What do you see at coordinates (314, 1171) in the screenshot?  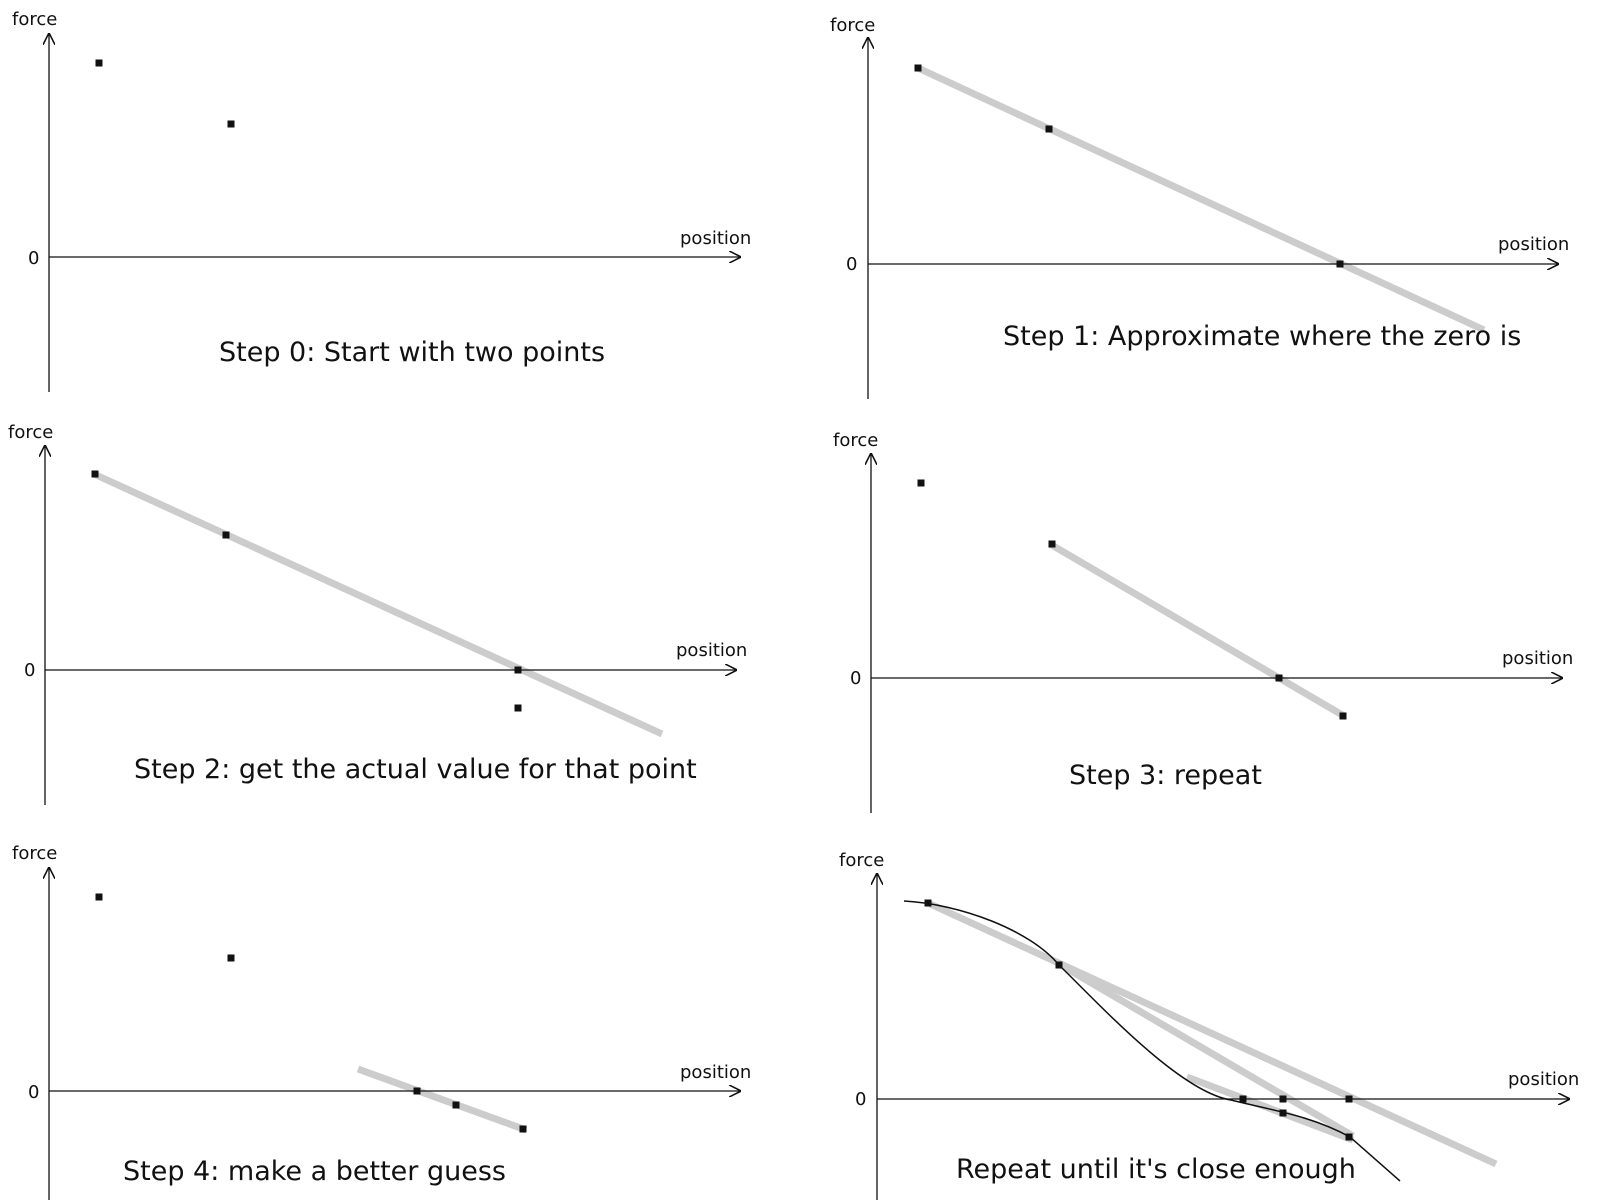 I see `panel-caption: Step 4: make a better guess` at bounding box center [314, 1171].